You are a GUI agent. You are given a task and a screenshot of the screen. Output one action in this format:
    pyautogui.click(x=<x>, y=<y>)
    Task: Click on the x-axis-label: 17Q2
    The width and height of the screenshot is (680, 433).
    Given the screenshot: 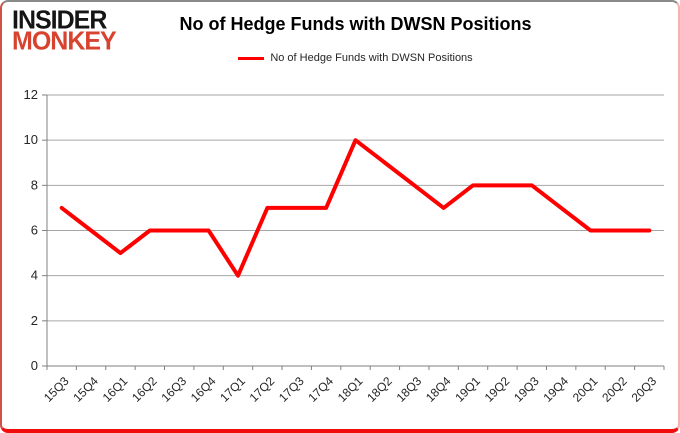 What is the action you would take?
    pyautogui.click(x=262, y=389)
    